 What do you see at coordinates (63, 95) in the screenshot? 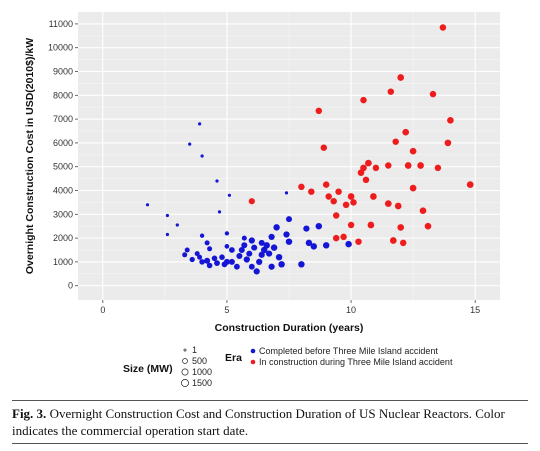
I see `y-tick-label: 8000` at bounding box center [63, 95].